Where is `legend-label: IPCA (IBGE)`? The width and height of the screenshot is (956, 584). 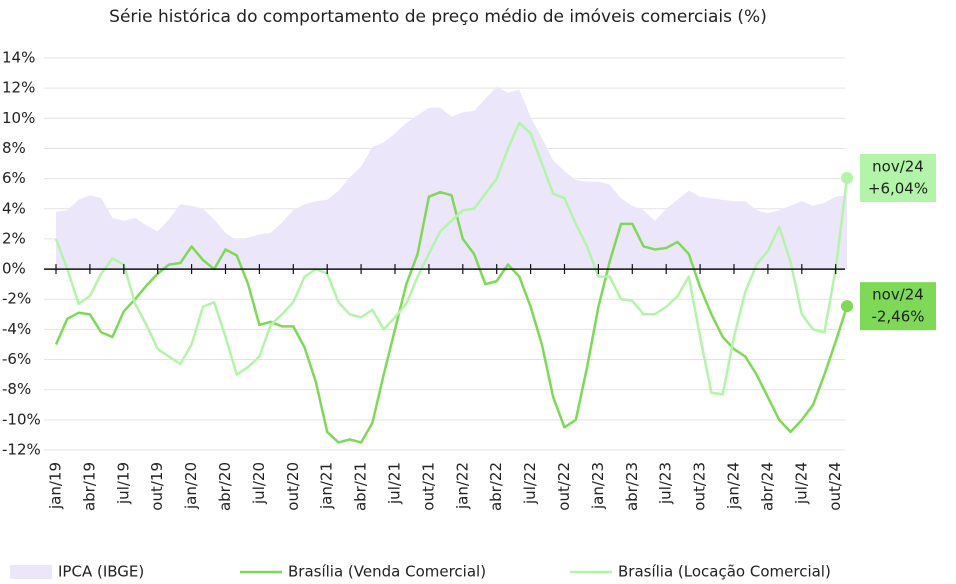 legend-label: IPCA (IBGE) is located at coordinates (101, 572).